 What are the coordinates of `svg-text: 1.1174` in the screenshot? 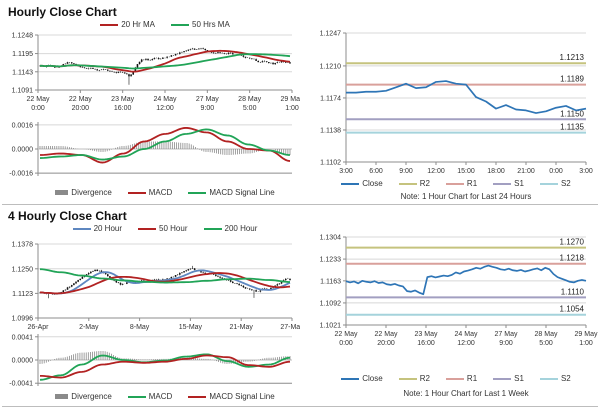 It's located at (330, 98).